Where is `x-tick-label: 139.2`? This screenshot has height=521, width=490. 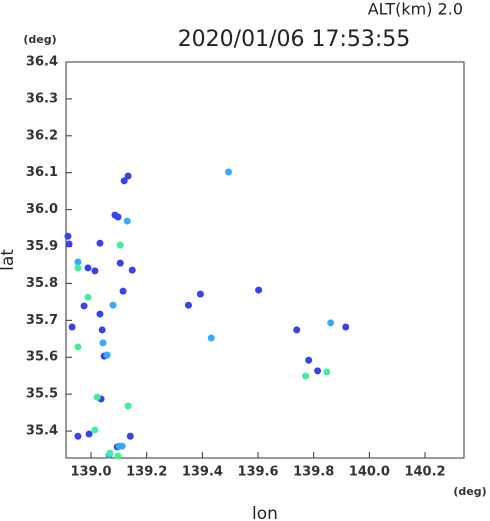
x-tick-label: 139.2 is located at coordinates (146, 472).